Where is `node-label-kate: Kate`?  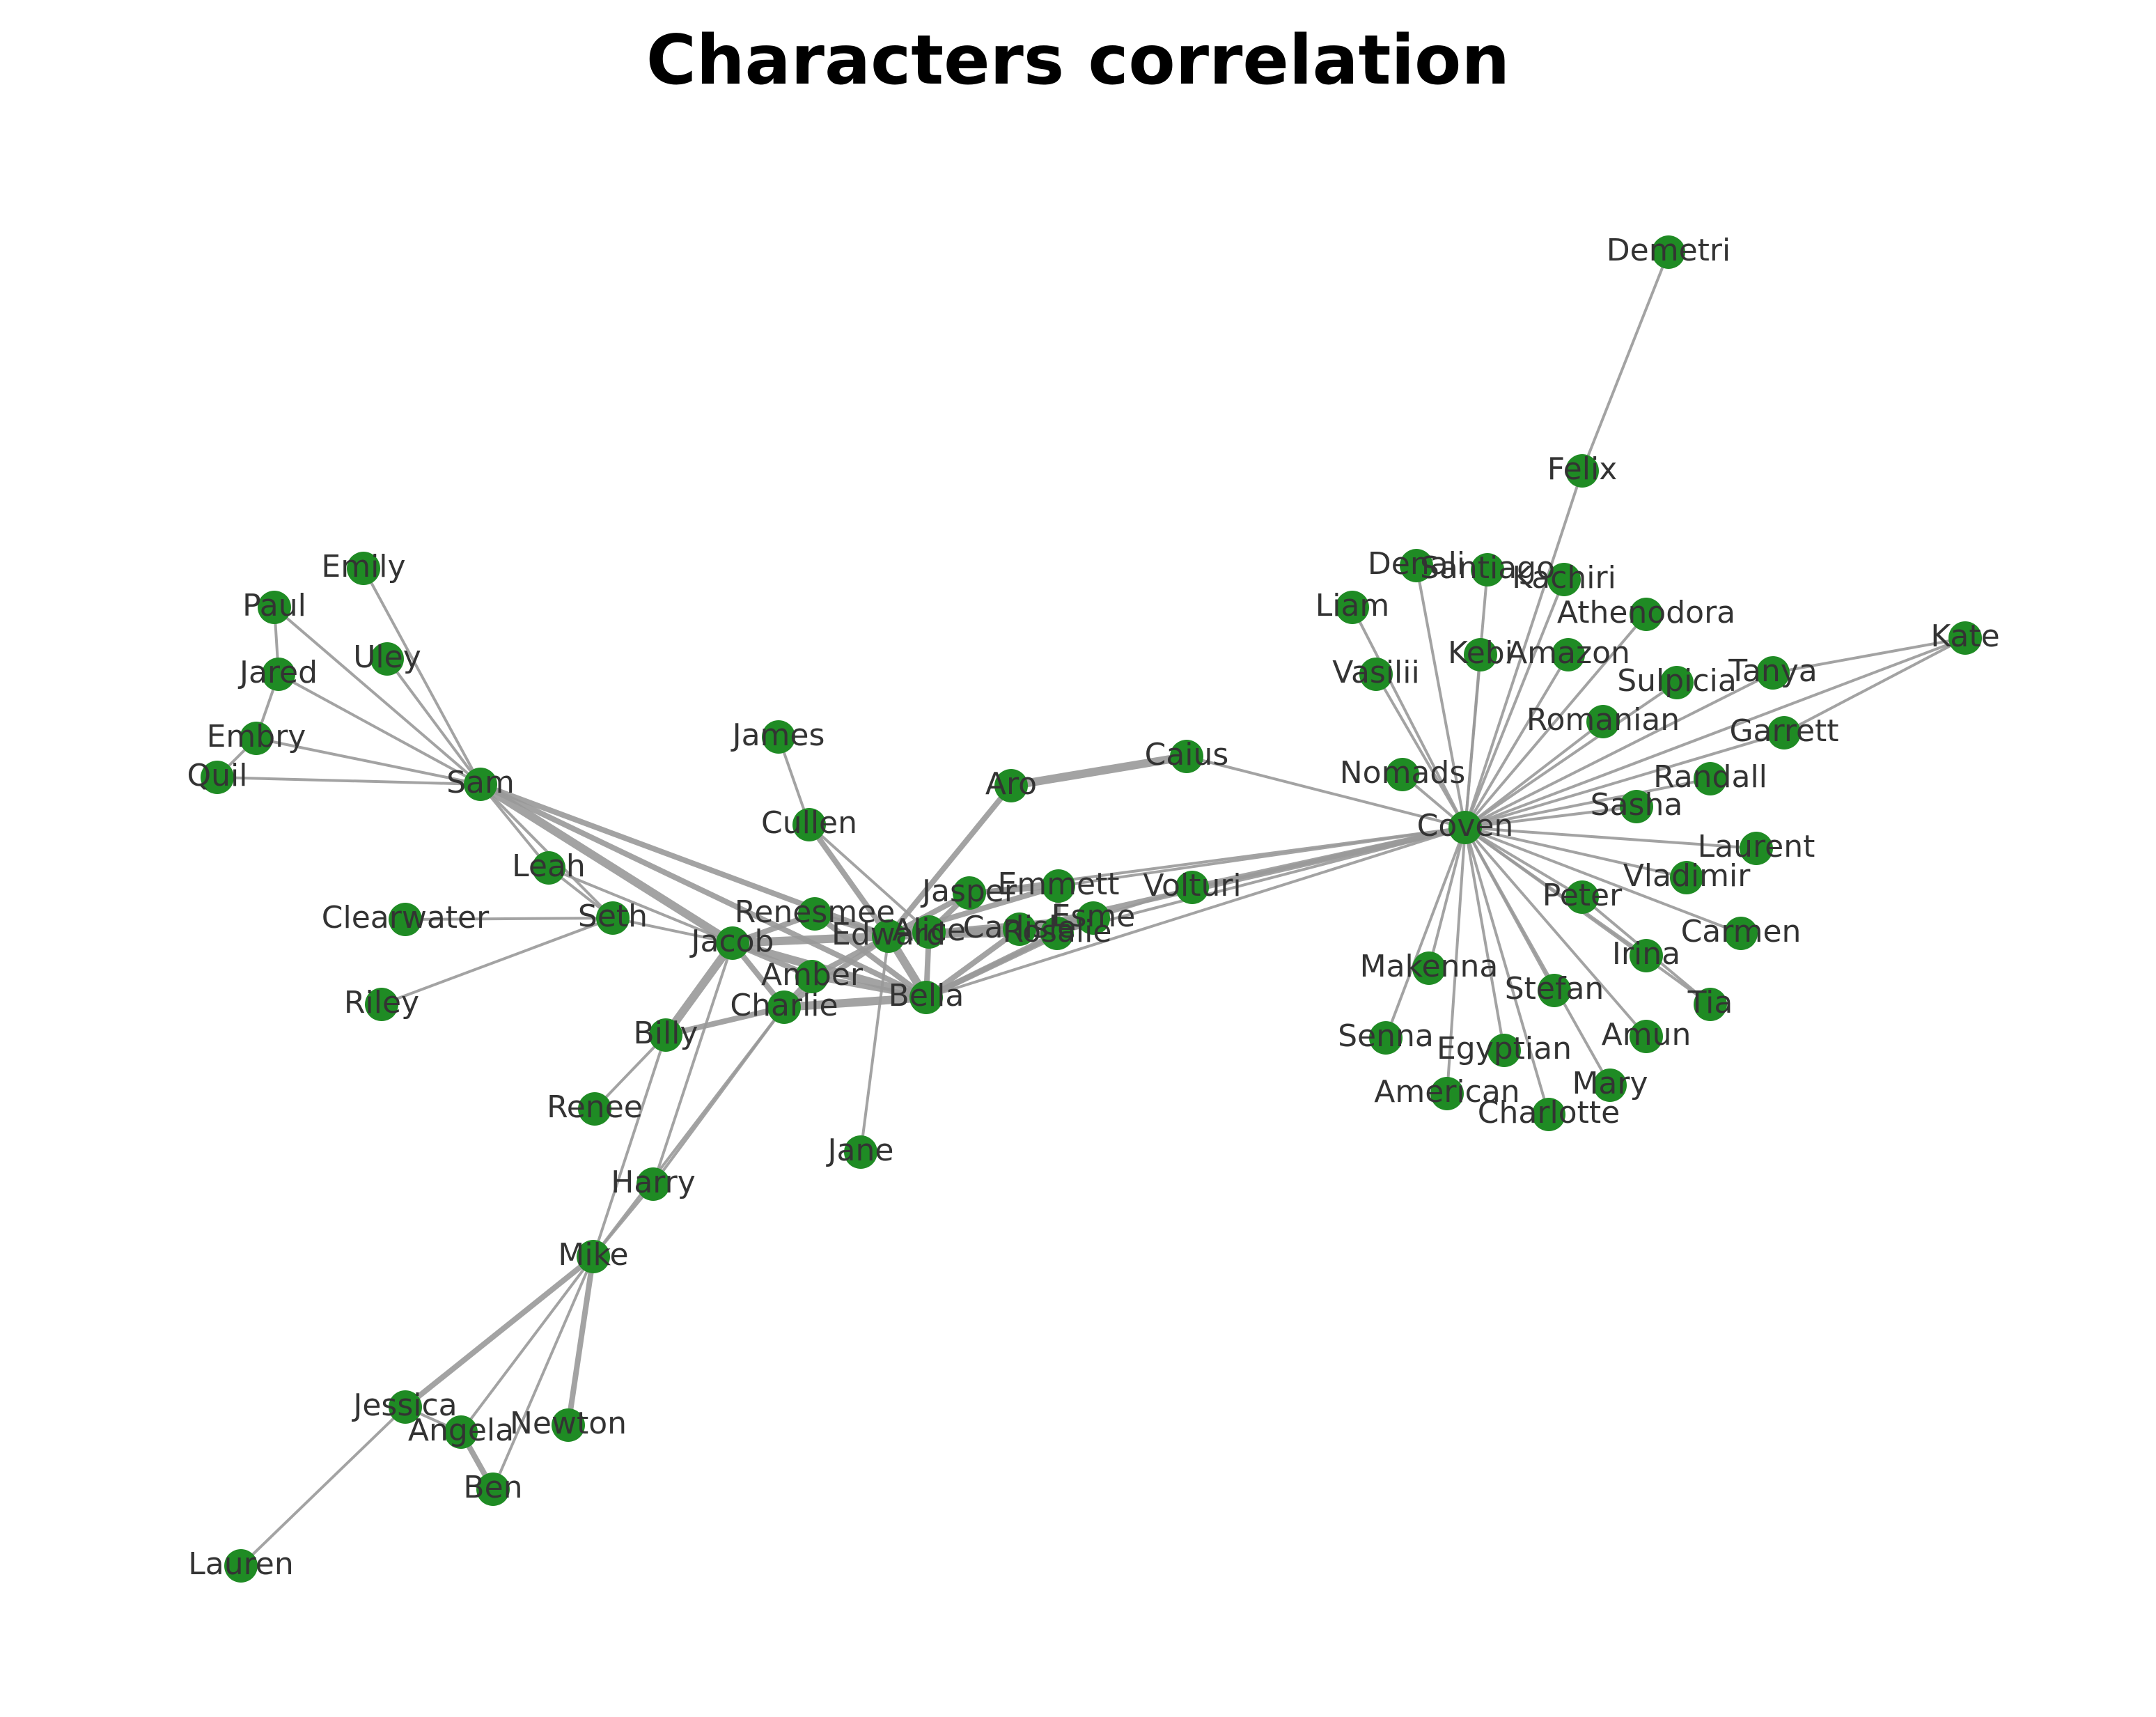
node-label-kate: Kate is located at coordinates (1964, 636).